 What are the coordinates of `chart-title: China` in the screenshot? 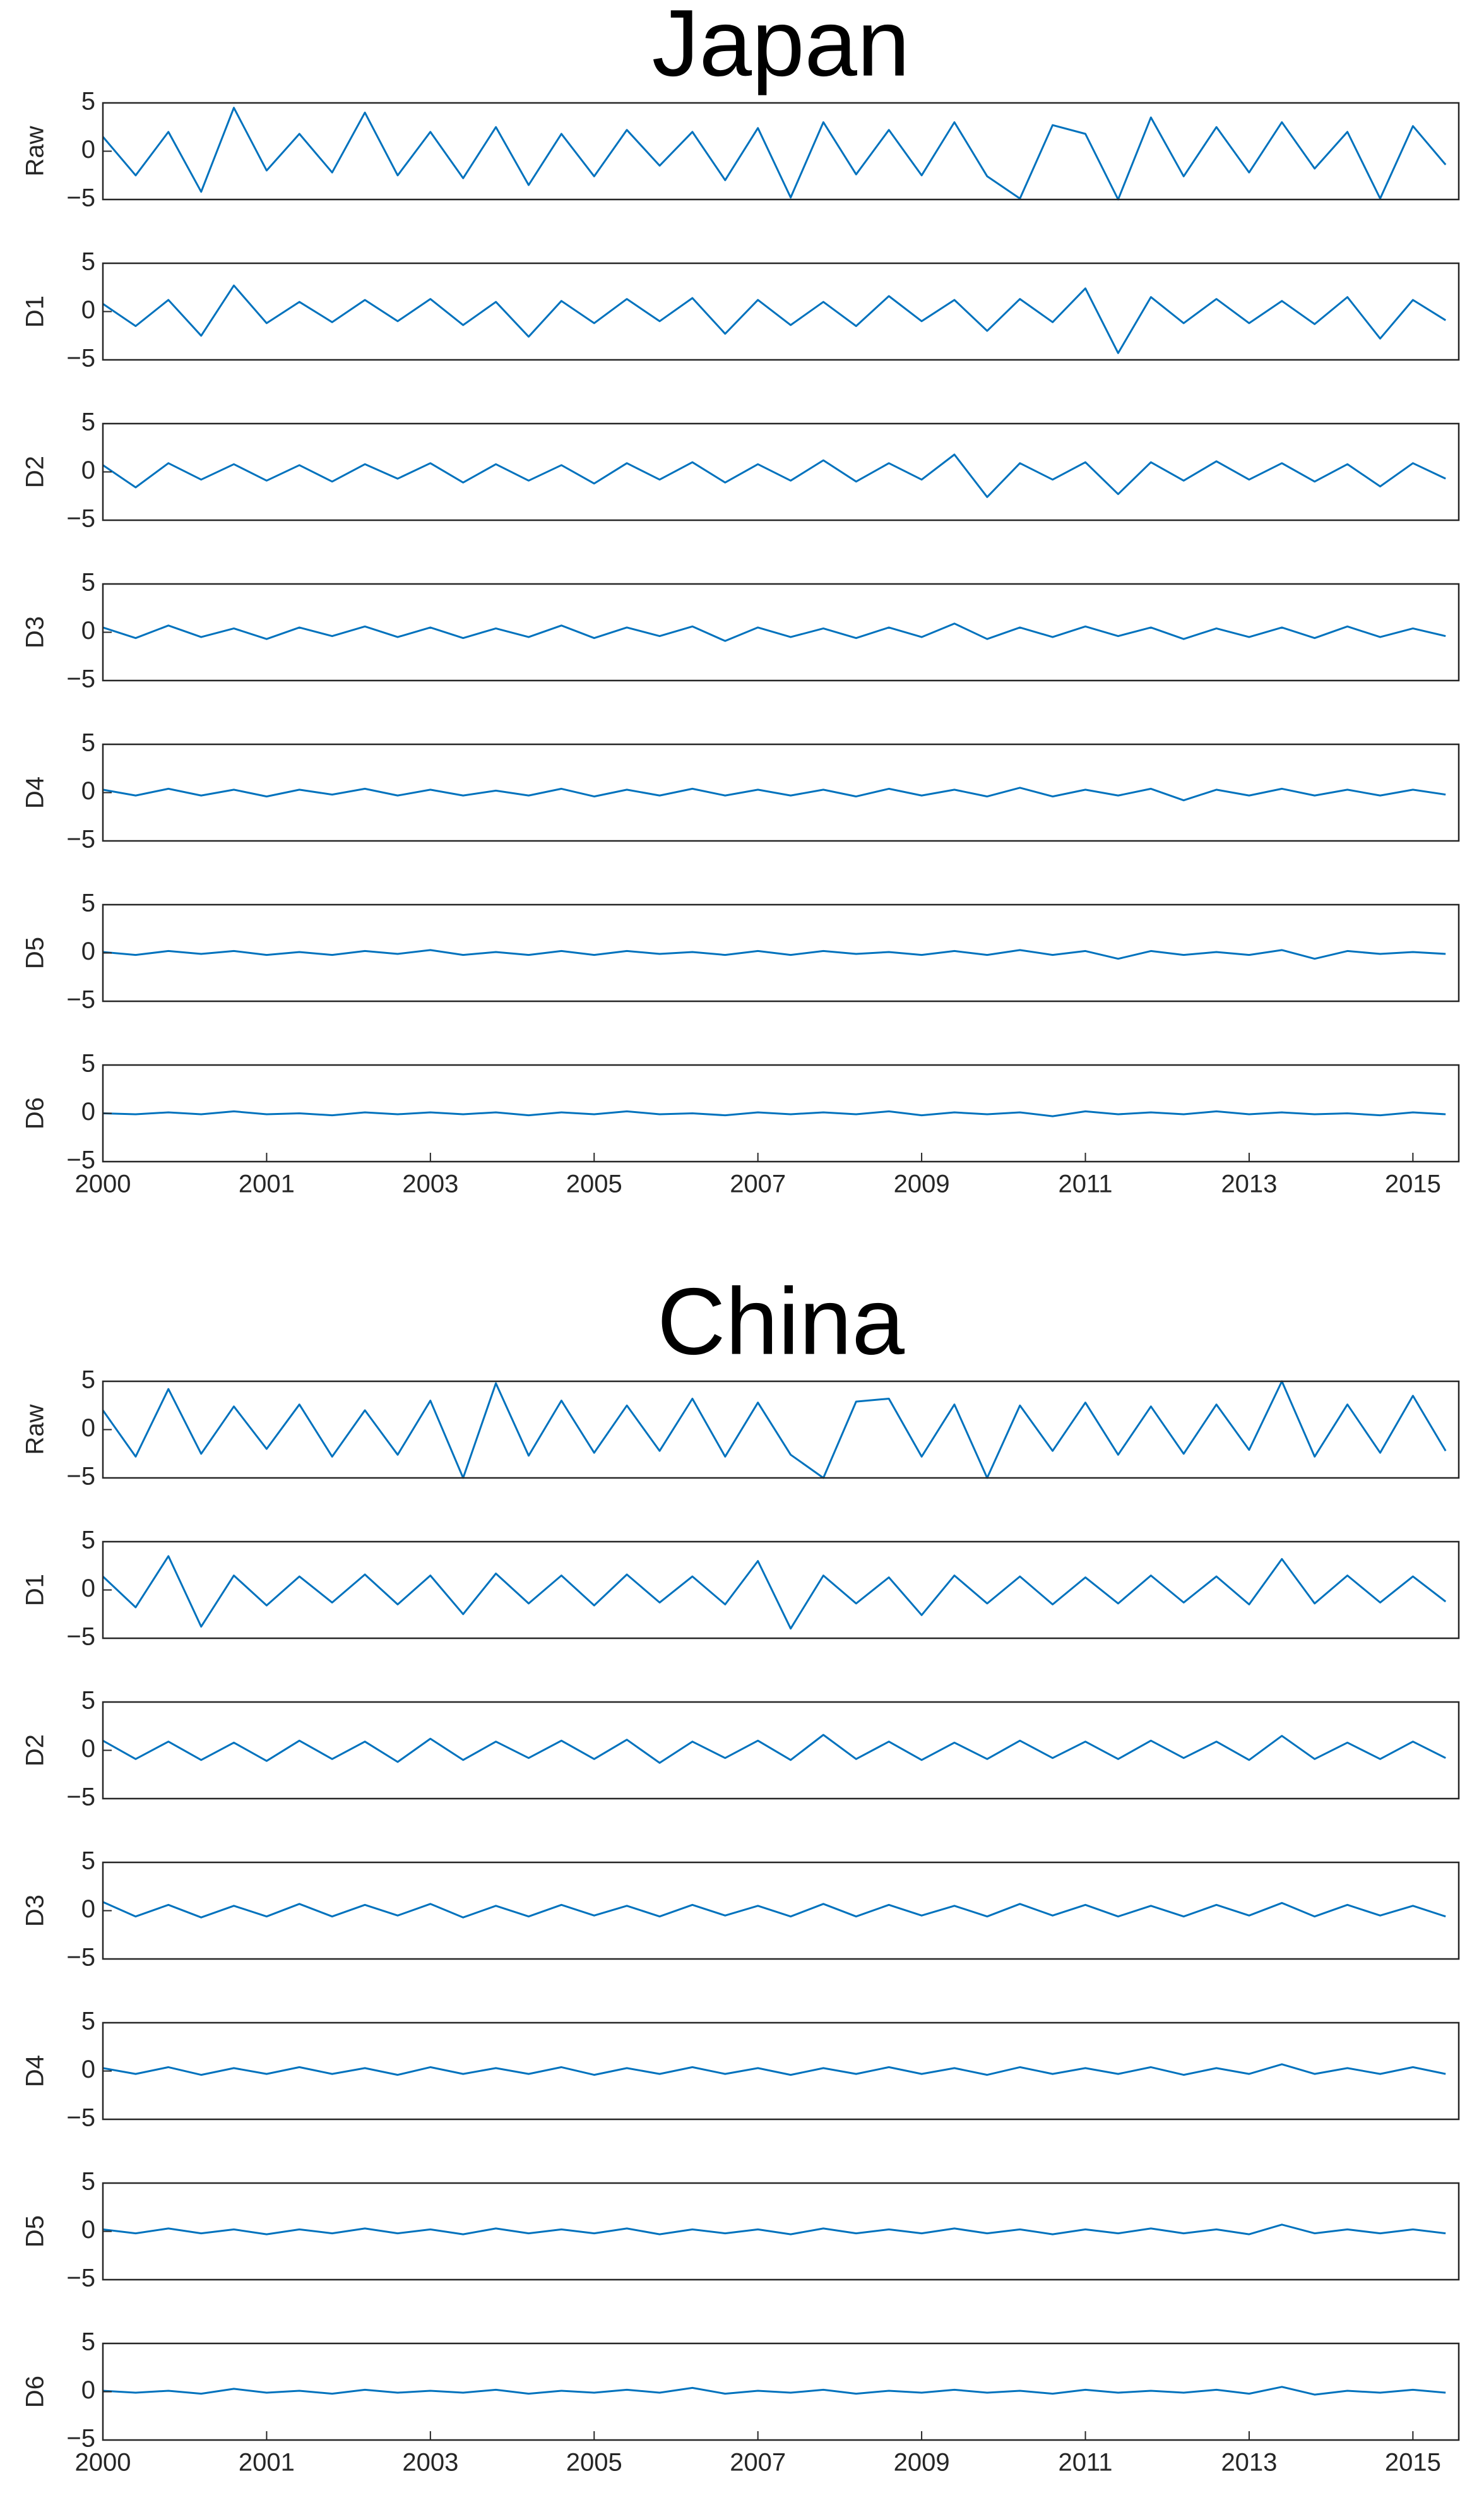 It's located at (781, 1321).